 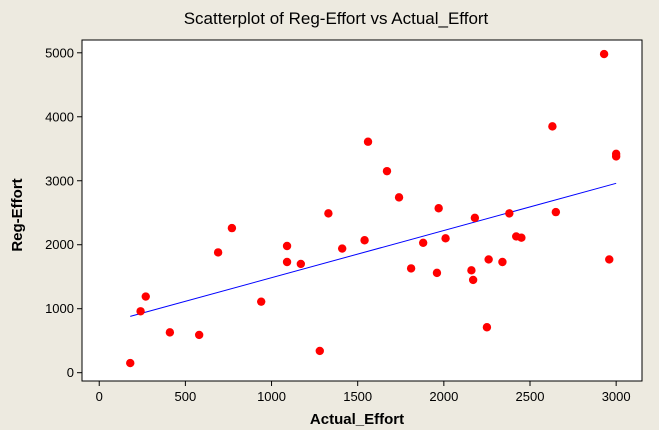 I want to click on y-tick-label: 2000, so click(x=59, y=244).